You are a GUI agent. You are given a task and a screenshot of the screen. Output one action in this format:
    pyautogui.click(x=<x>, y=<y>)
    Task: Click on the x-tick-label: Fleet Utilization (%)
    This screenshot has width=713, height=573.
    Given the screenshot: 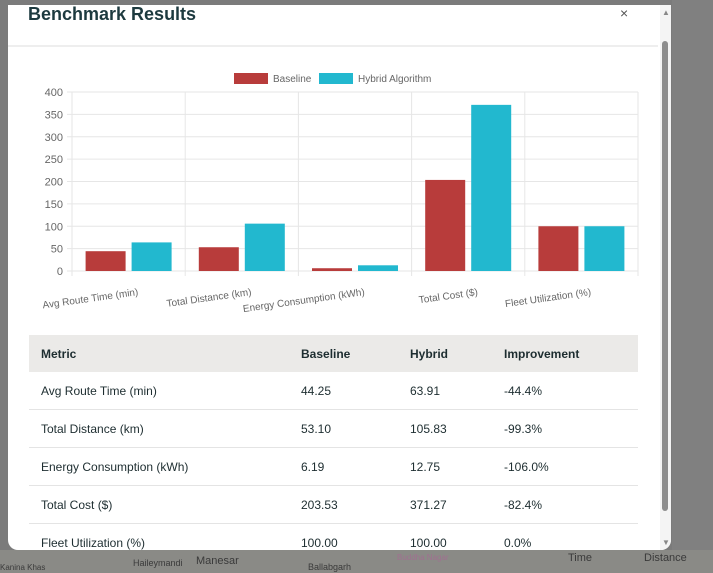 What is the action you would take?
    pyautogui.click(x=547, y=298)
    